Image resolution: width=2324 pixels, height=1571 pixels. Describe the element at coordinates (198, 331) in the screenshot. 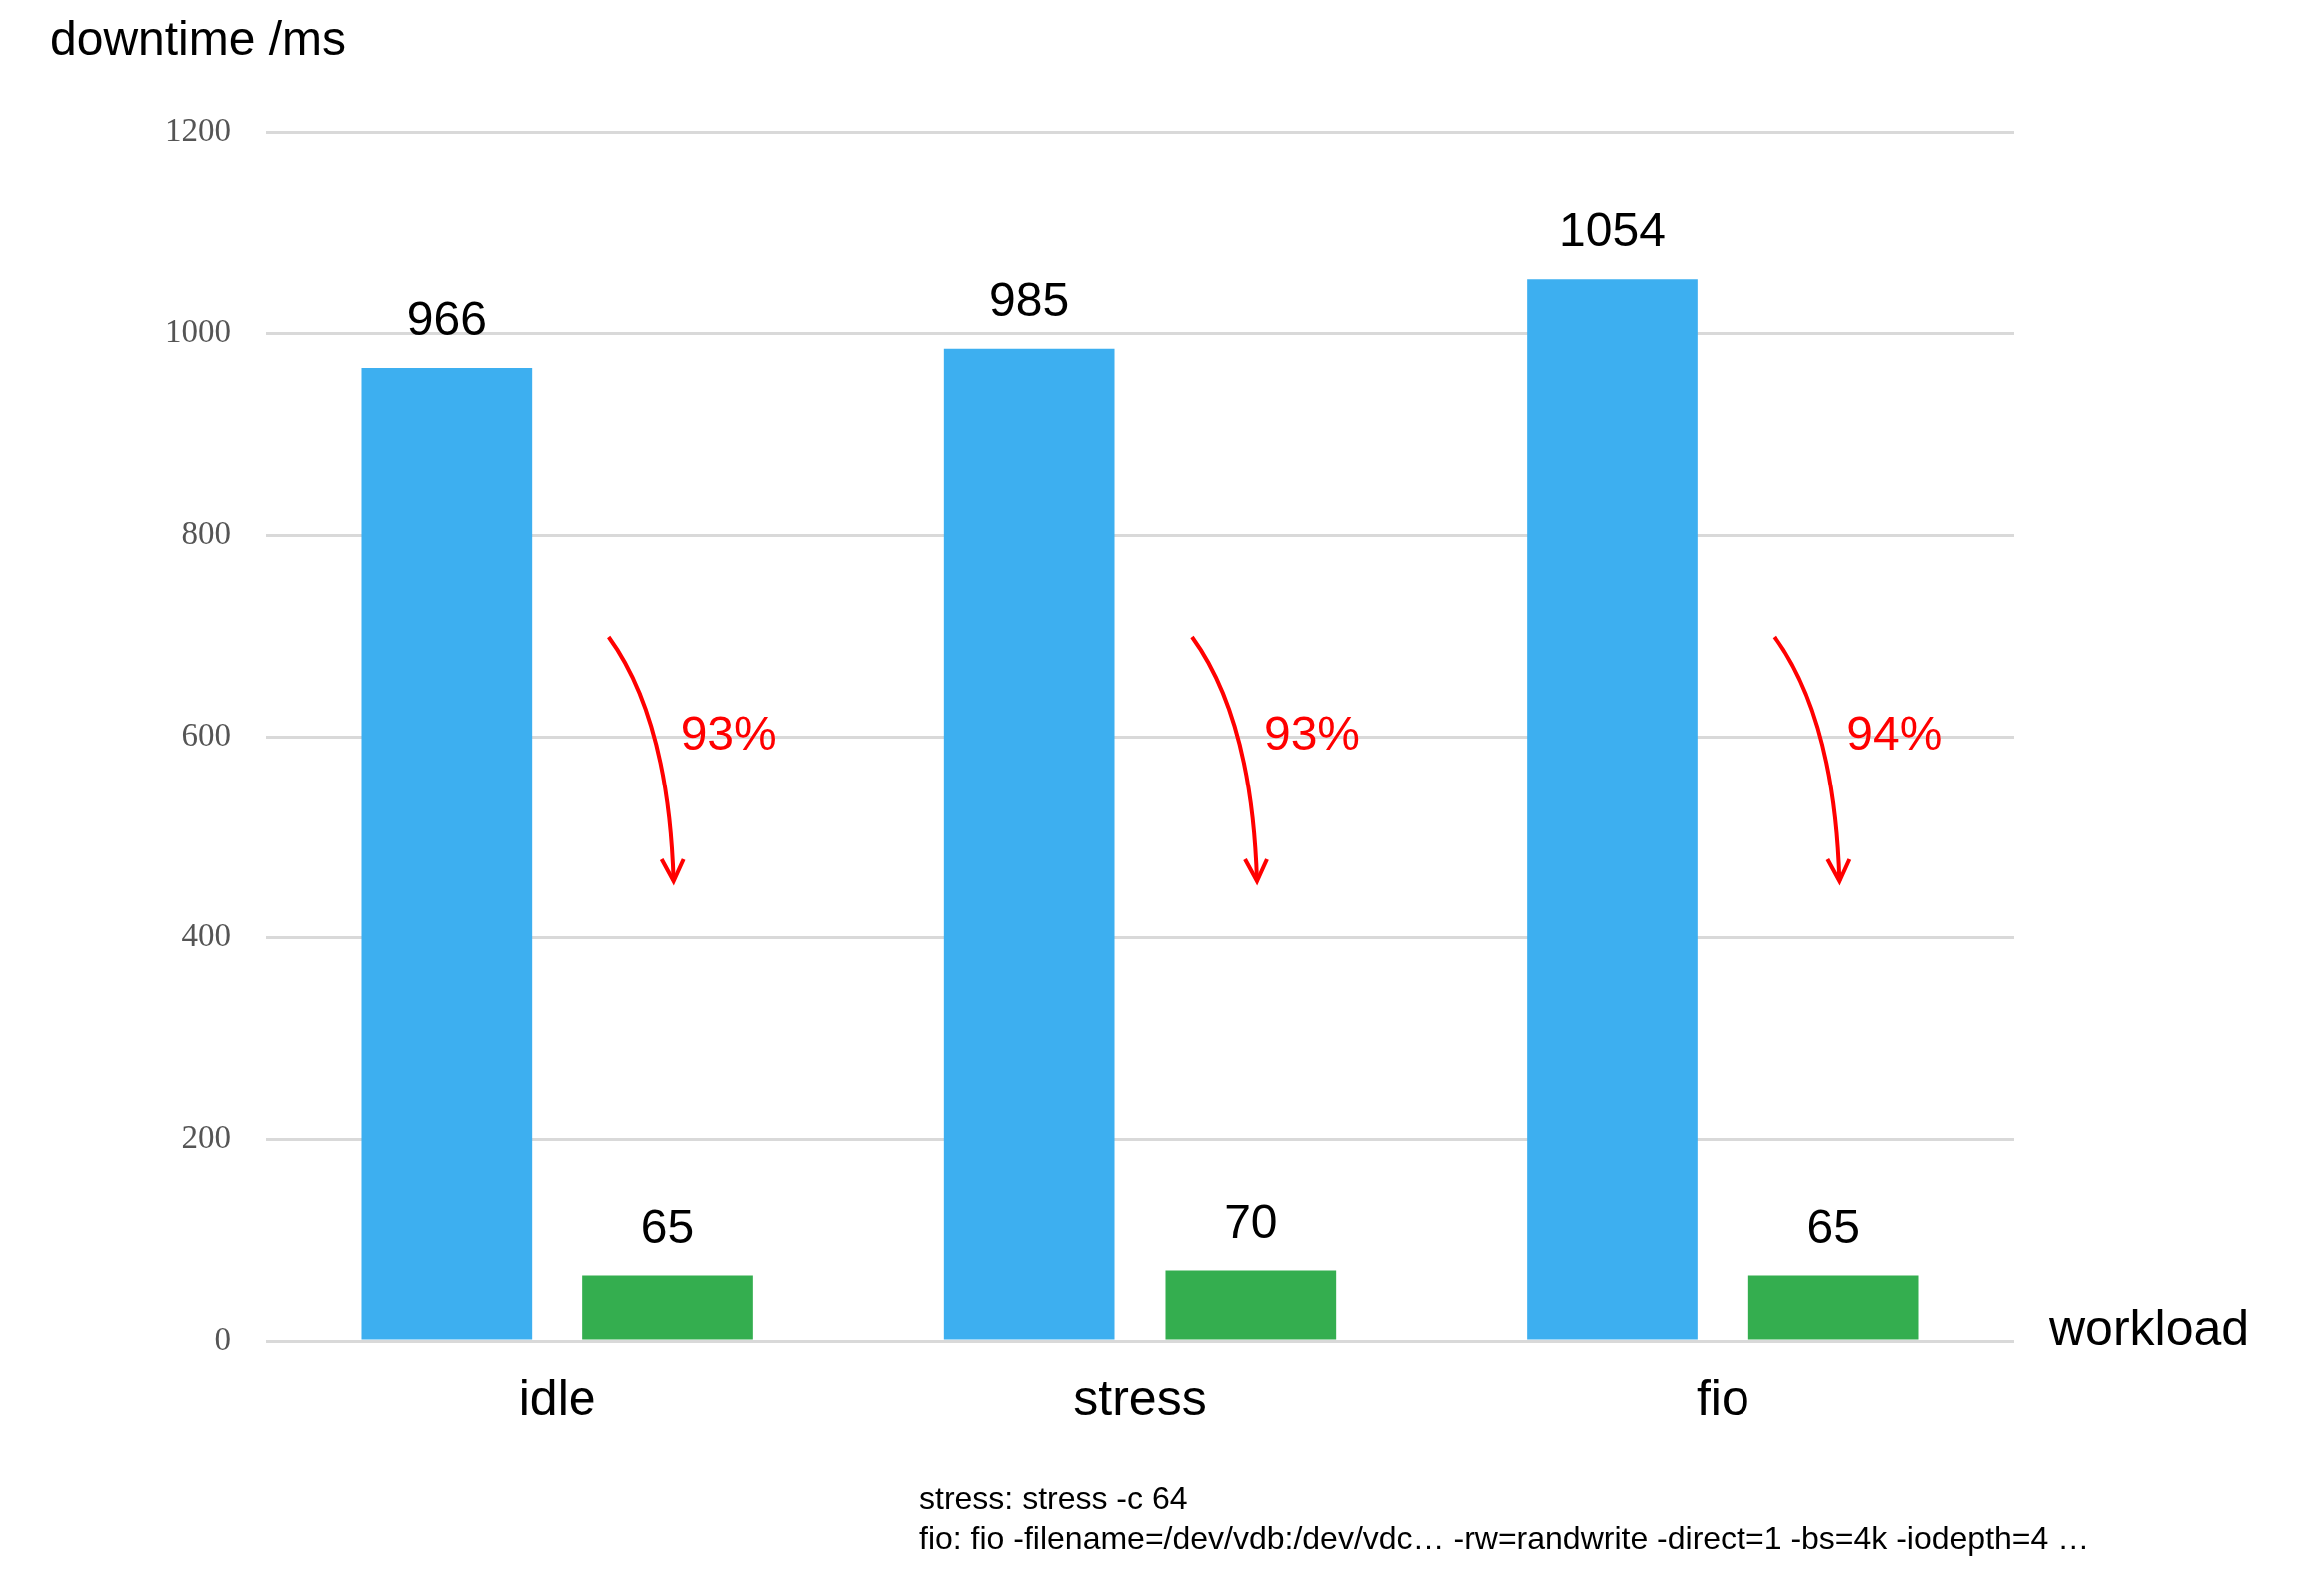

I see `y-tick-label: 1000` at that location.